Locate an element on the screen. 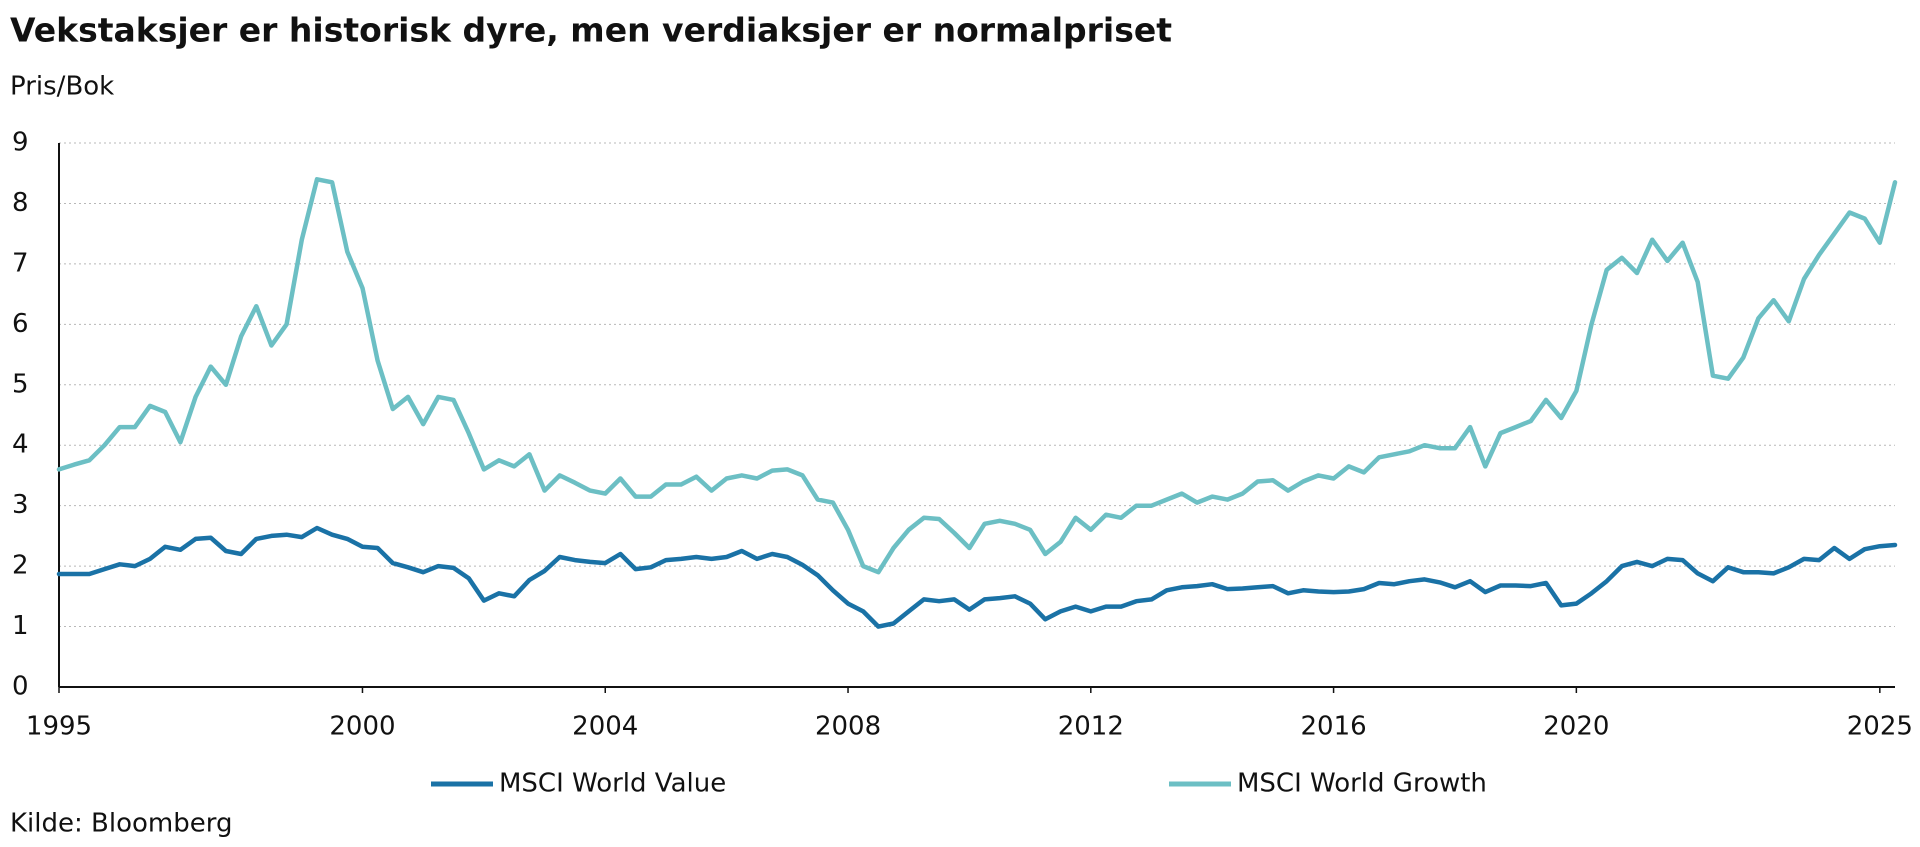  y-tick-label: 3 is located at coordinates (20, 505).